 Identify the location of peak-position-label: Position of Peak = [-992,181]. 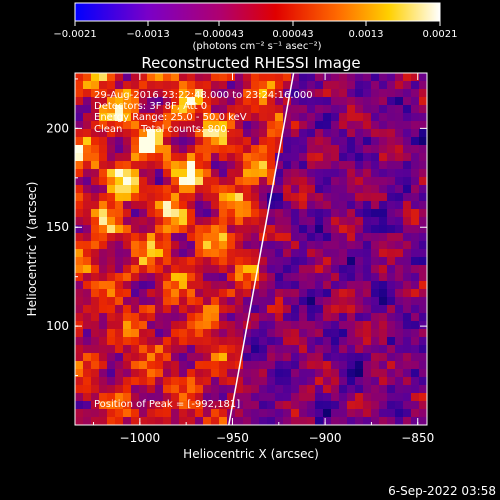
(167, 404).